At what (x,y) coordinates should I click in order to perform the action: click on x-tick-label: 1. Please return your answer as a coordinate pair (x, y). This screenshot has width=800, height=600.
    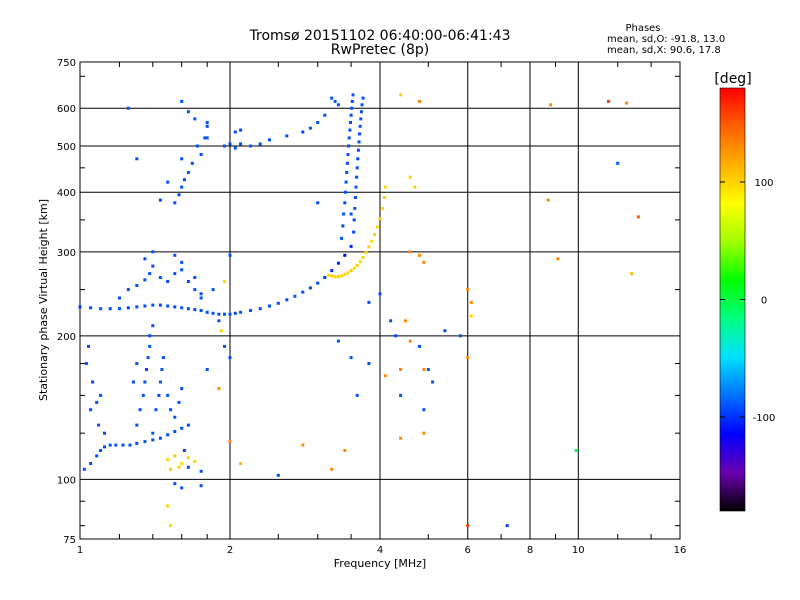
    Looking at the image, I should click on (80, 550).